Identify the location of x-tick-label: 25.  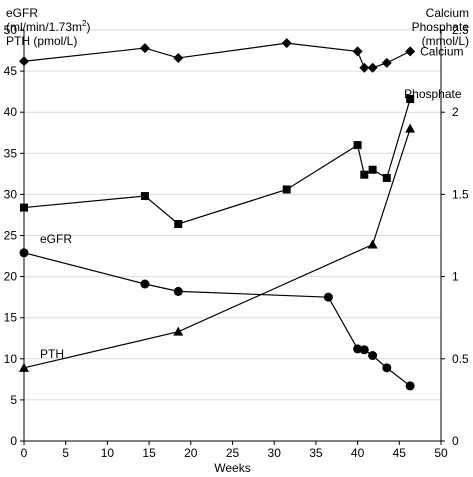
(233, 453).